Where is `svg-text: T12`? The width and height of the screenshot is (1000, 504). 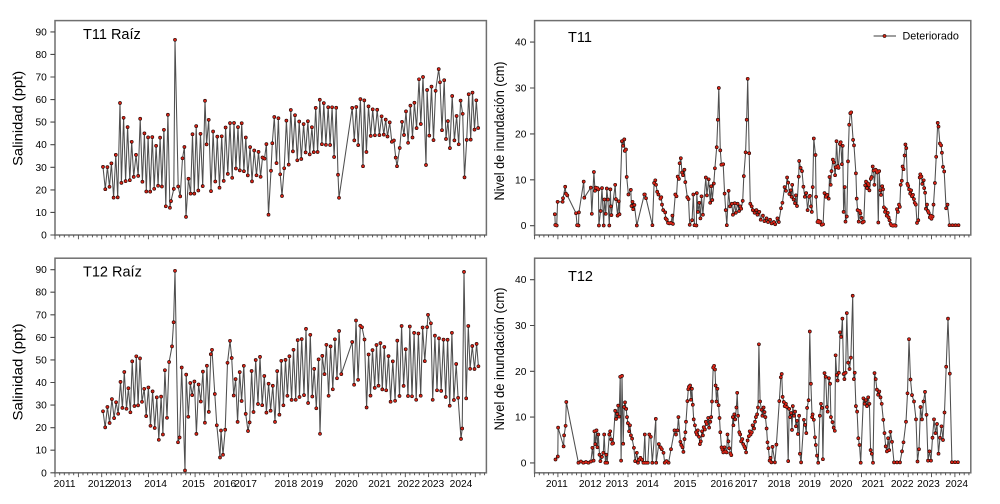 svg-text: T12 is located at coordinates (580, 277).